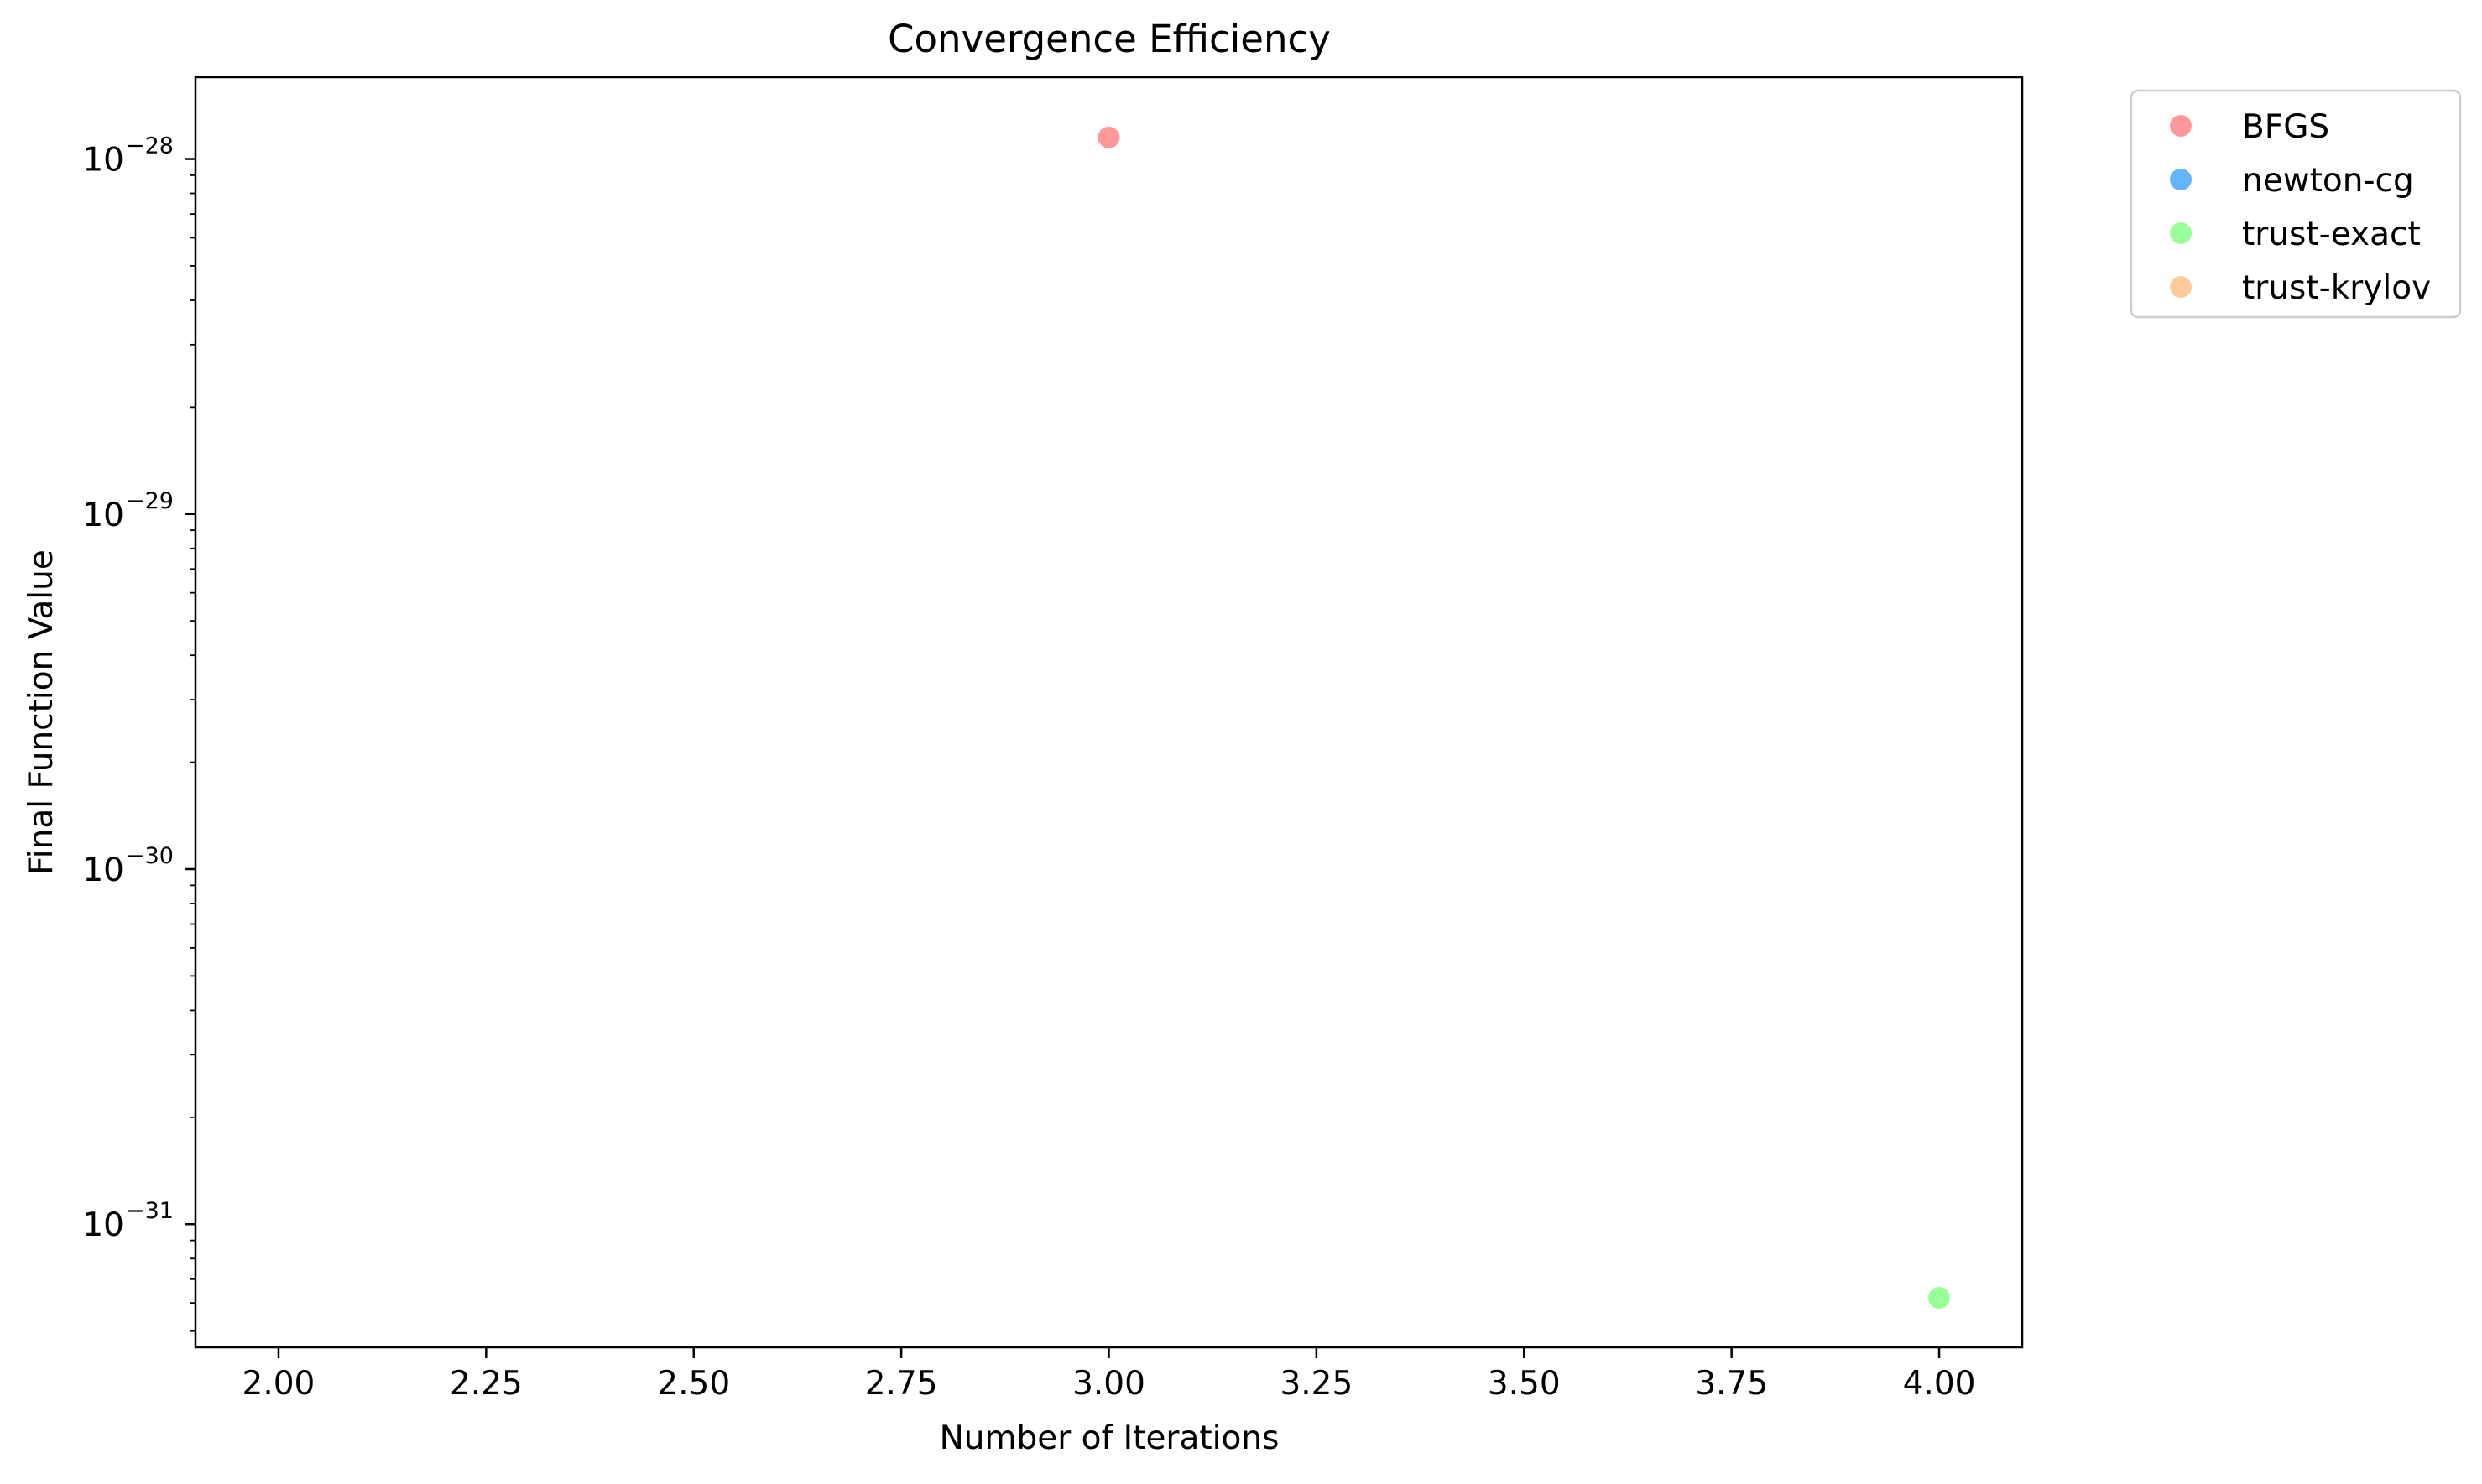 The image size is (2482, 1484). What do you see at coordinates (1939, 1384) in the screenshot?
I see `x-tick-label: 4.00` at bounding box center [1939, 1384].